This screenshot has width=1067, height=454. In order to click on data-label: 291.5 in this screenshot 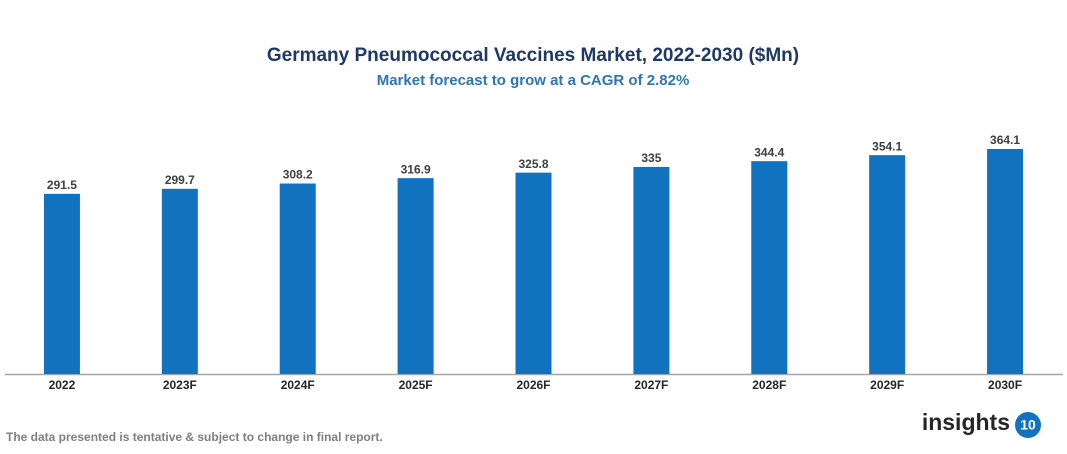, I will do `click(62, 185)`.